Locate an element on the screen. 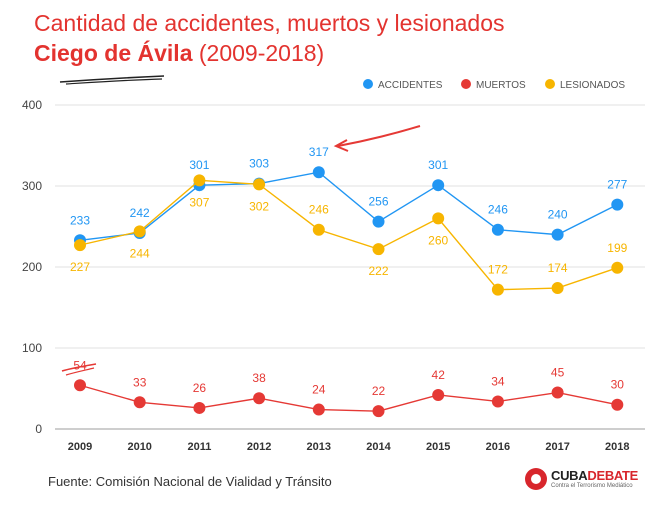  data-label-accidentes: 317 is located at coordinates (319, 152).